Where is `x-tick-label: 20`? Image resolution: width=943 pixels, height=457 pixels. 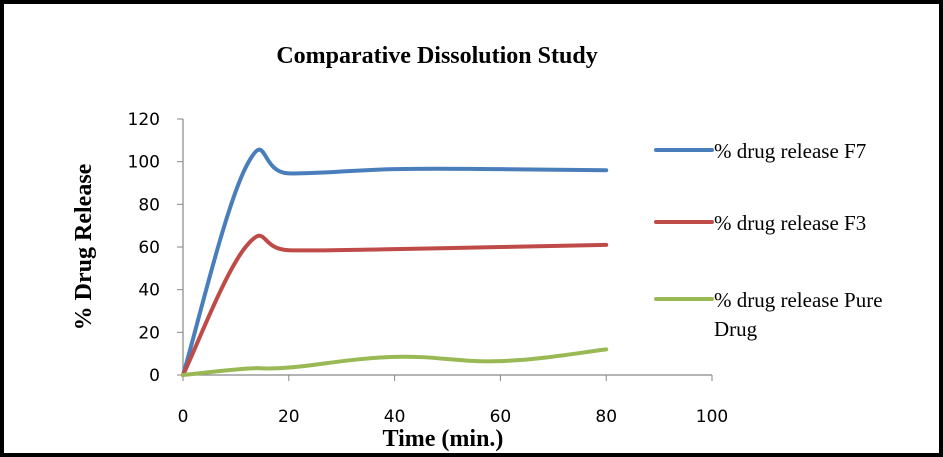 x-tick-label: 20 is located at coordinates (289, 417).